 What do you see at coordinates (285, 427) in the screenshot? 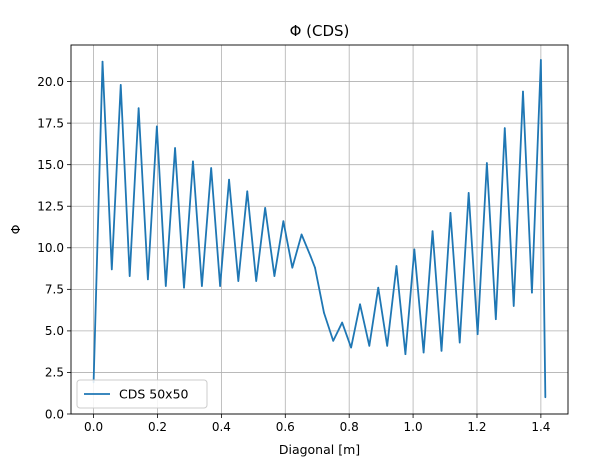
I see `x-tick-label: 0.6` at bounding box center [285, 427].